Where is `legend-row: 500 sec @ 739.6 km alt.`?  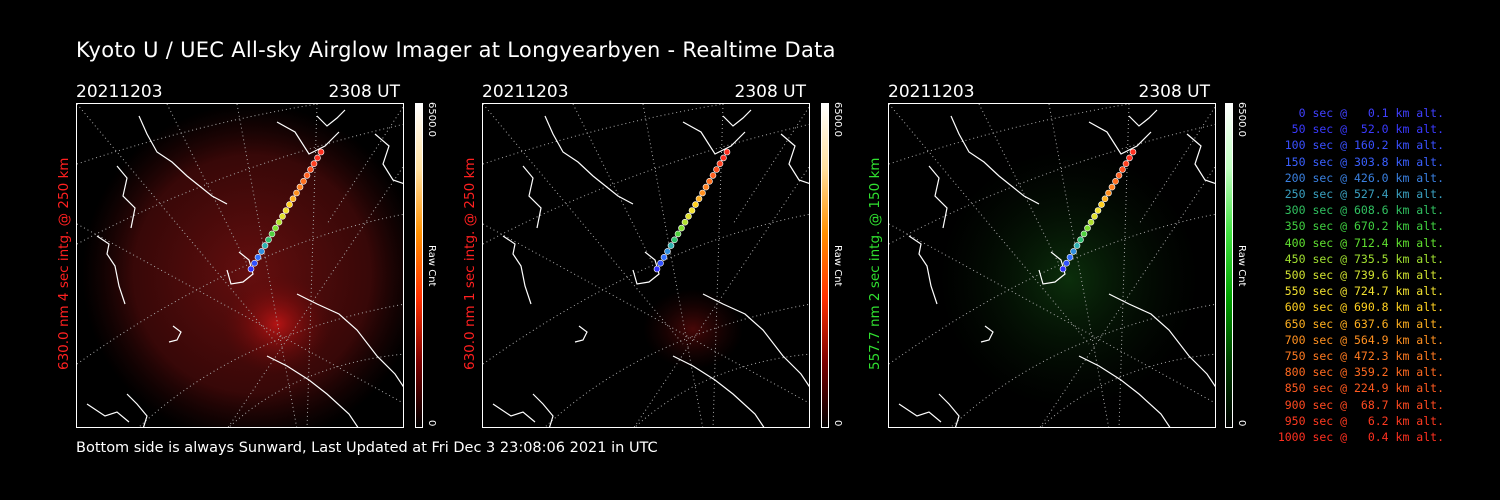
legend-row: 500 sec @ 739.6 km alt. is located at coordinates (1360, 275).